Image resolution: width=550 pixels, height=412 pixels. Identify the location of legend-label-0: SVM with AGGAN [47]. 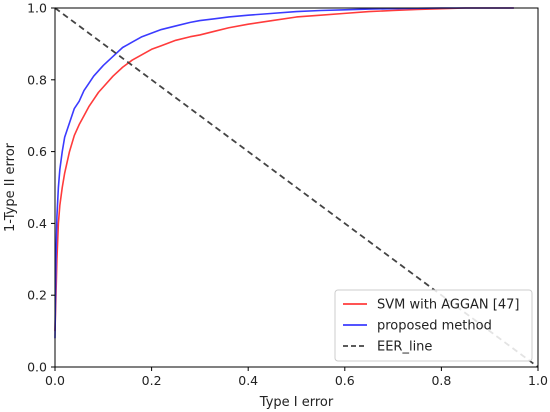
(448, 305).